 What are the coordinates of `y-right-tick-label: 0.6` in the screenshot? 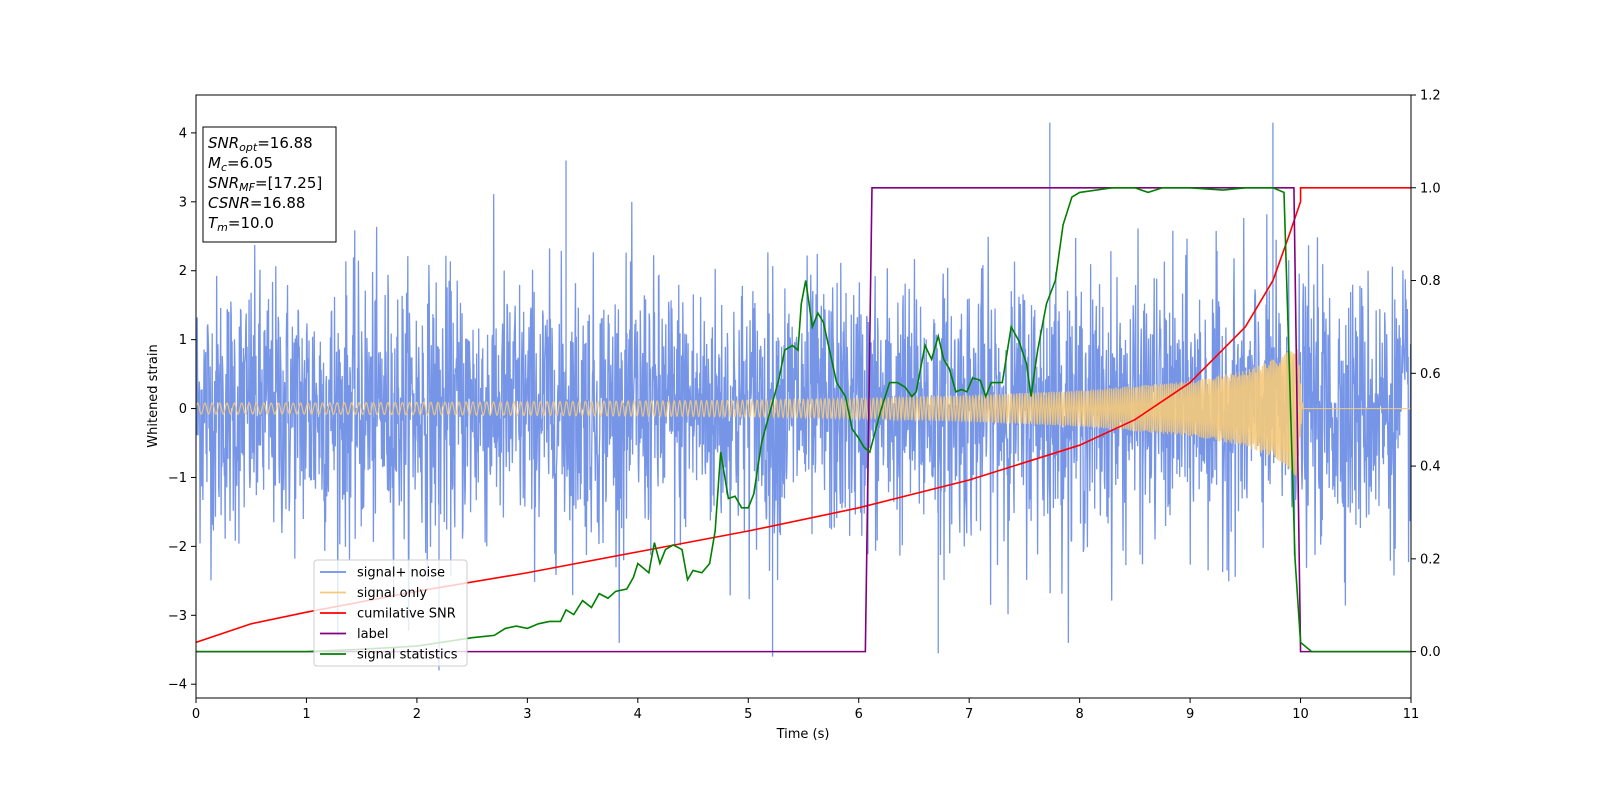 It's located at (1430, 374).